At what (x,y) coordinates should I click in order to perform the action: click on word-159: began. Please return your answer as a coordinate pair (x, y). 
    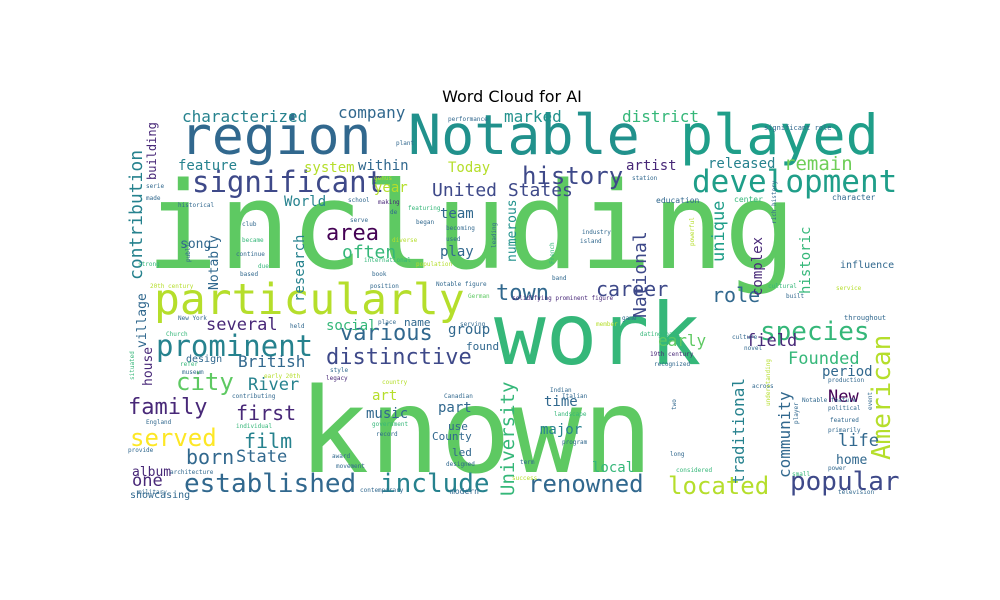
    Looking at the image, I should click on (425, 222).